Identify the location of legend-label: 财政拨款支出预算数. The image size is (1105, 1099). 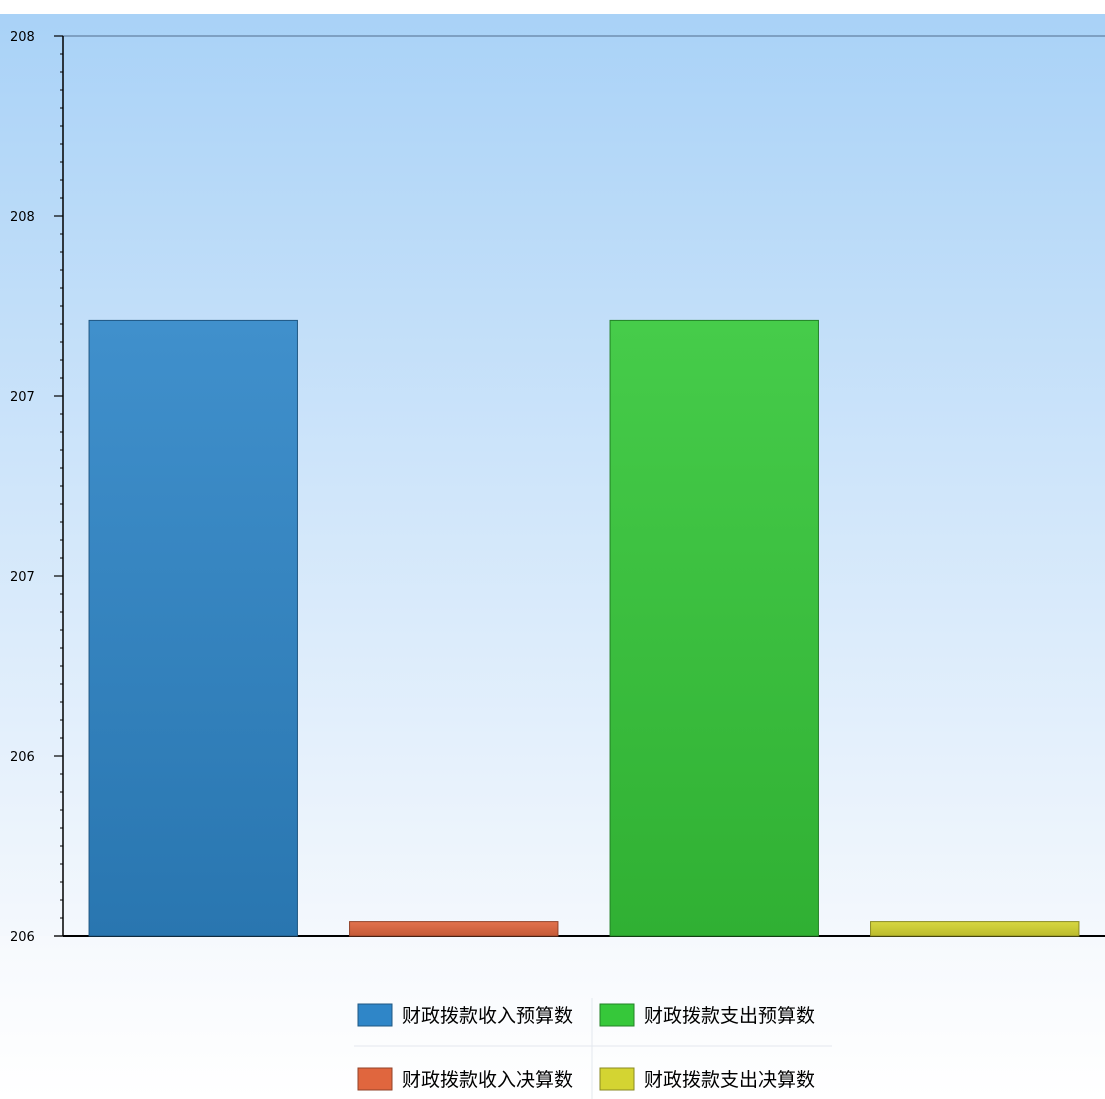
(729, 1016).